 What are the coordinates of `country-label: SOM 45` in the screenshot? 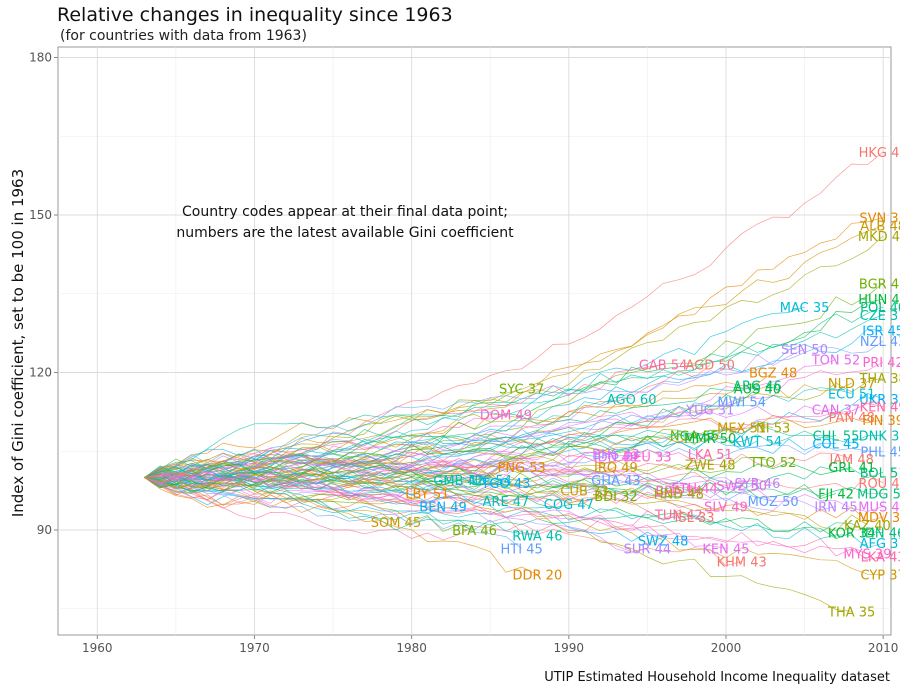 It's located at (396, 523).